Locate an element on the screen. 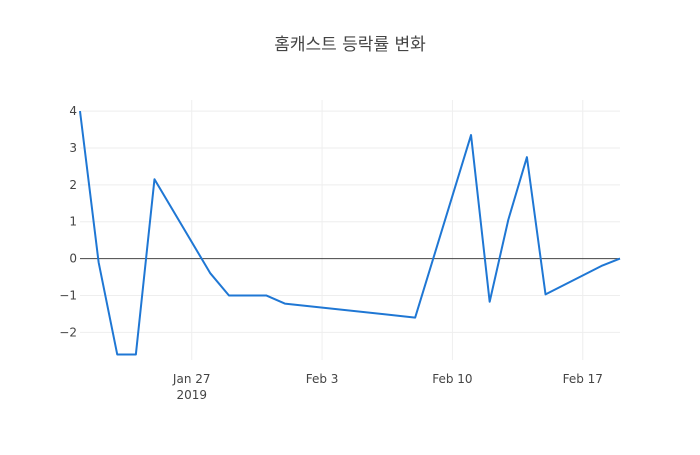  x-tick-label: Jan 27 is located at coordinates (191, 379).